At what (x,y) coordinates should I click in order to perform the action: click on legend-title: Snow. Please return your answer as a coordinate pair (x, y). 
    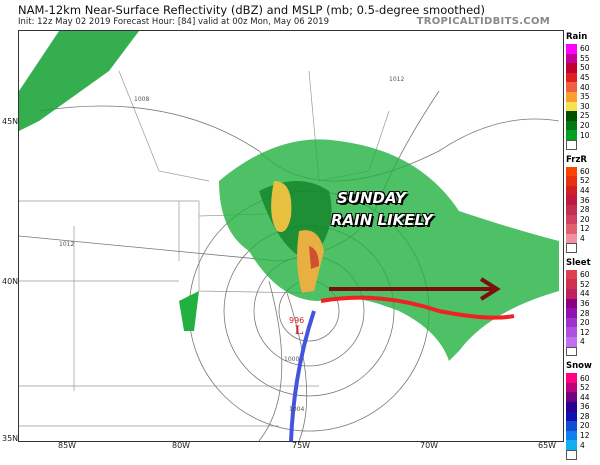
    Looking at the image, I should click on (579, 366).